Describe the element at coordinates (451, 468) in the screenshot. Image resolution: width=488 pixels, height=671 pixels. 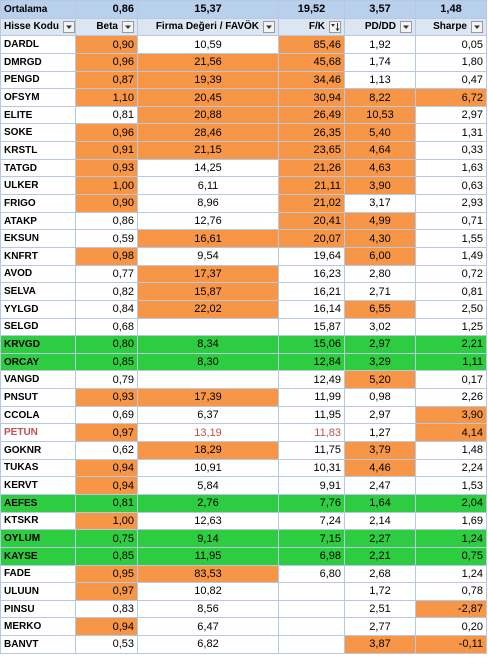
I see `cell-sharpe: 2,24` at that location.